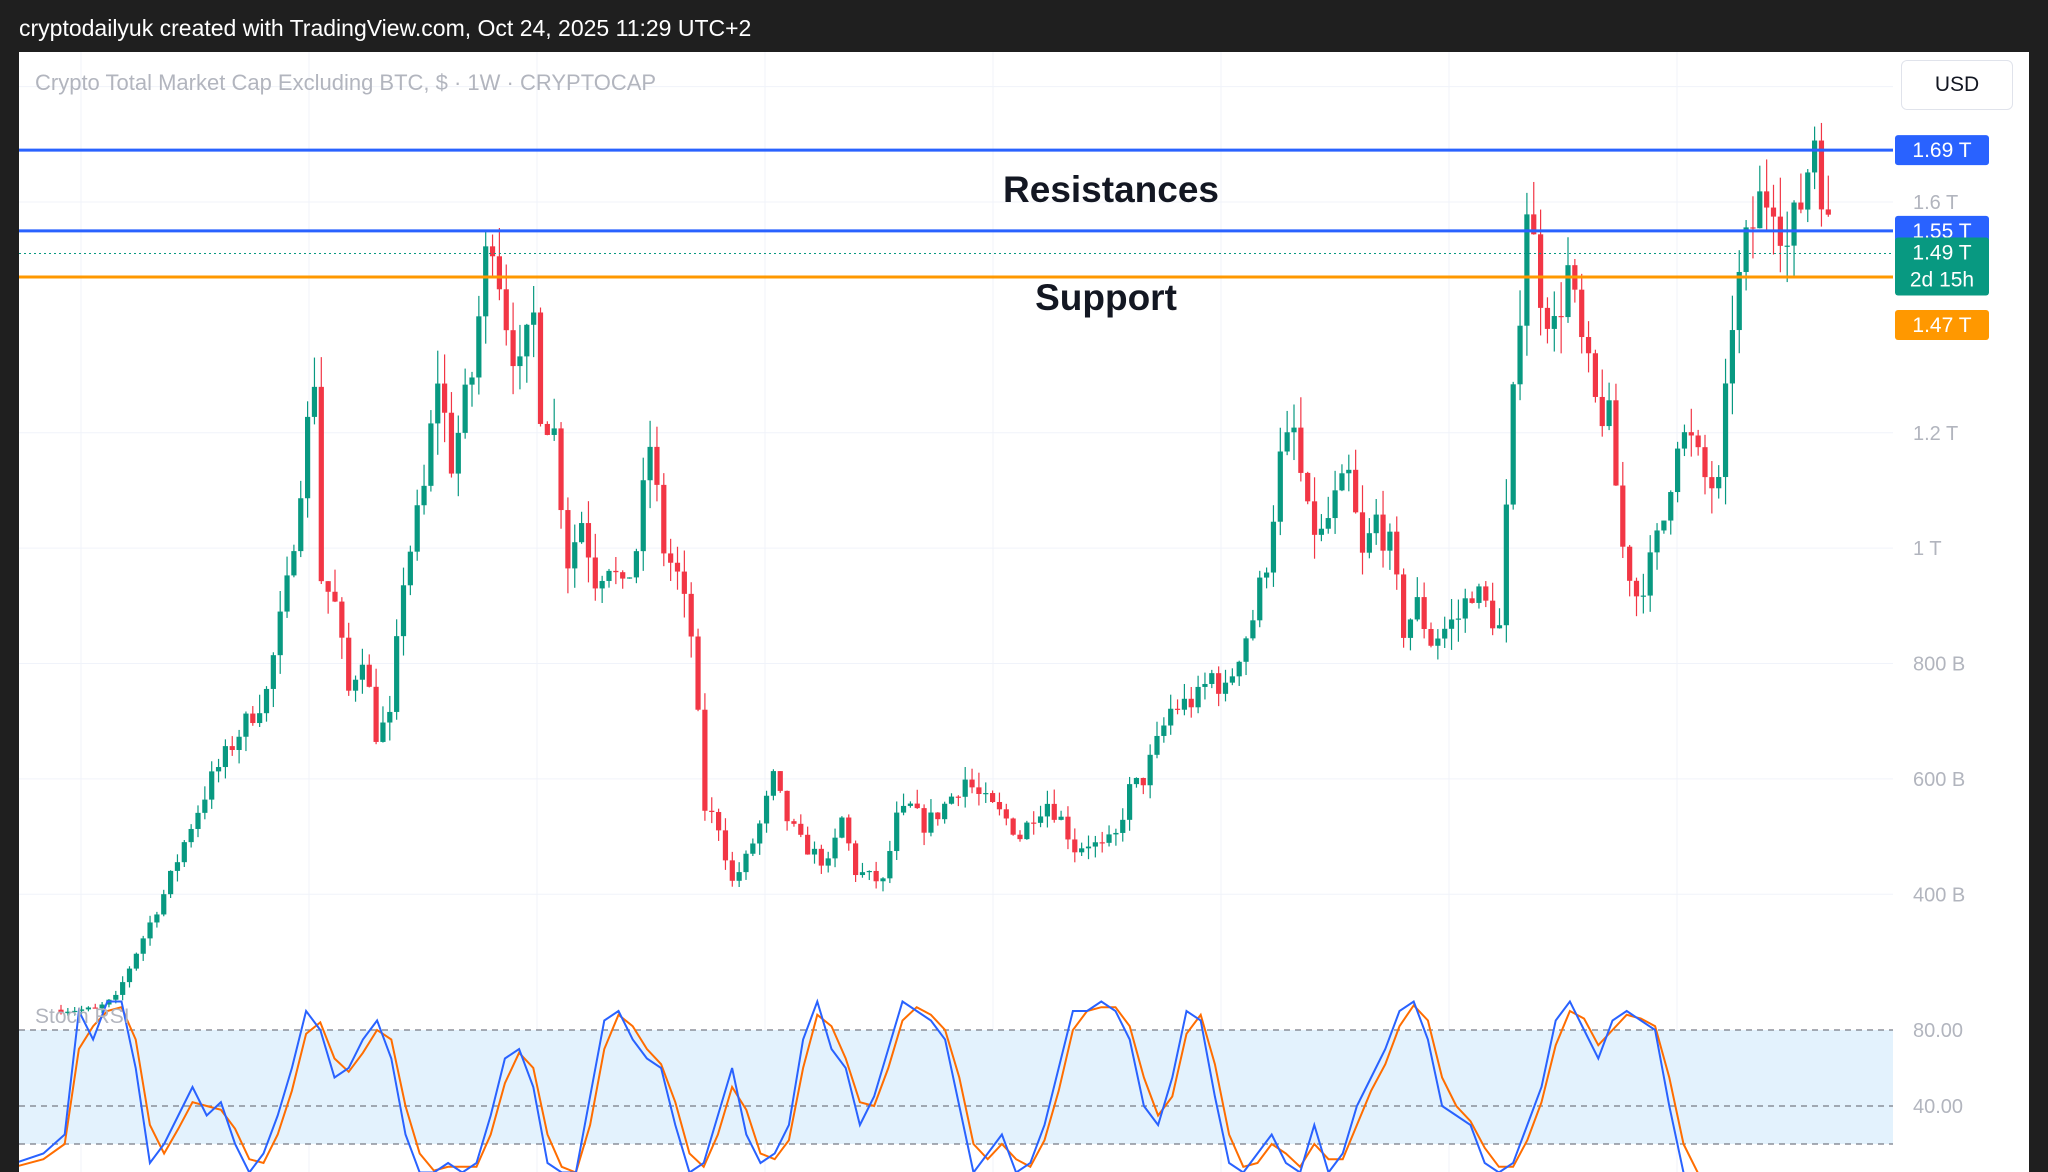 The image size is (2048, 1172). What do you see at coordinates (1939, 780) in the screenshot?
I see `y-tick-label: 600 B` at bounding box center [1939, 780].